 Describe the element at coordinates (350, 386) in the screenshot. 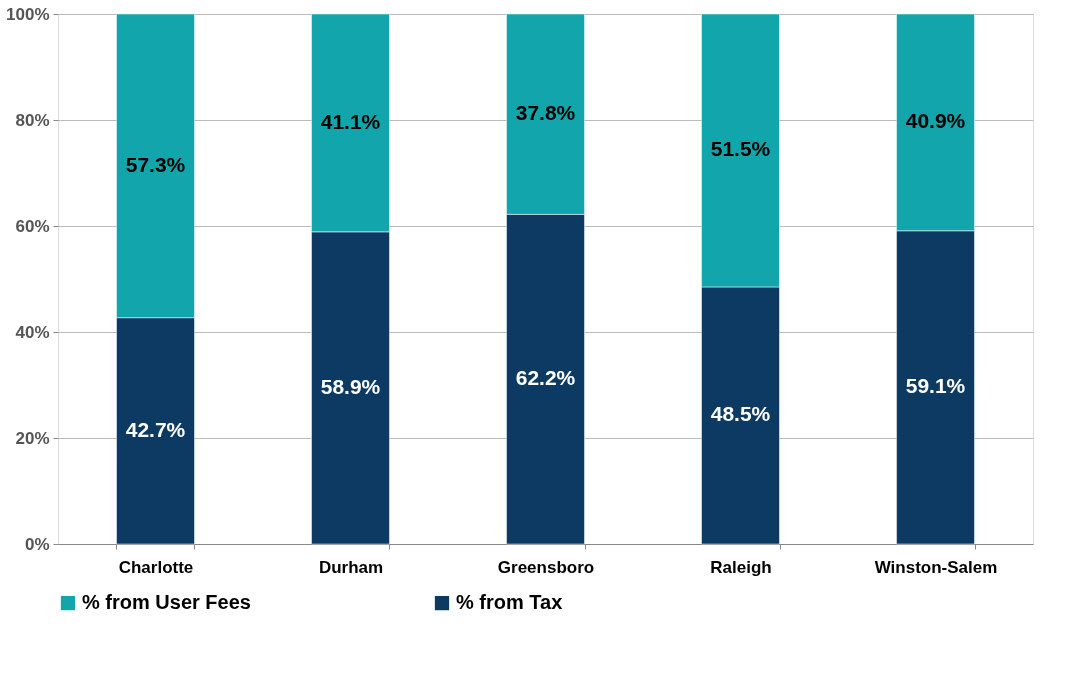

I see `data-label: 58.9%` at that location.